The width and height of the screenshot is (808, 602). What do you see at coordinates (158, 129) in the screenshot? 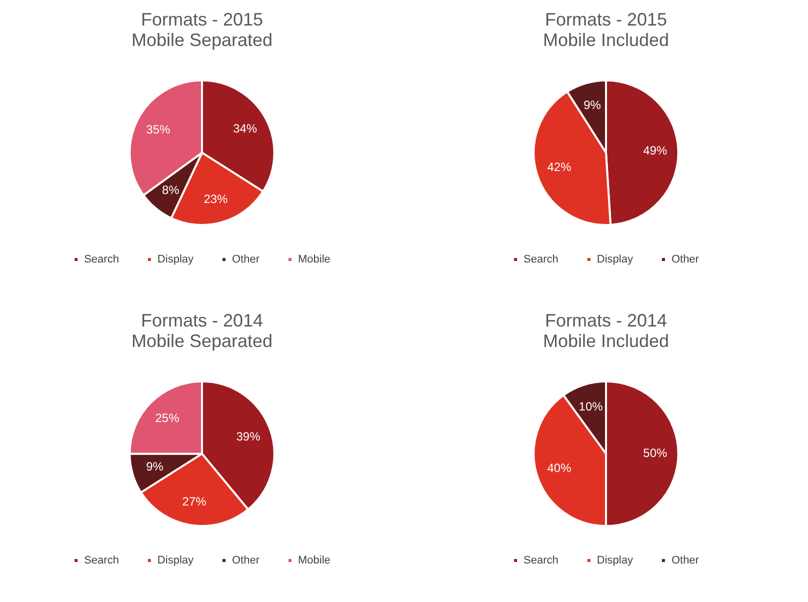
I see `data-label: 35%` at bounding box center [158, 129].